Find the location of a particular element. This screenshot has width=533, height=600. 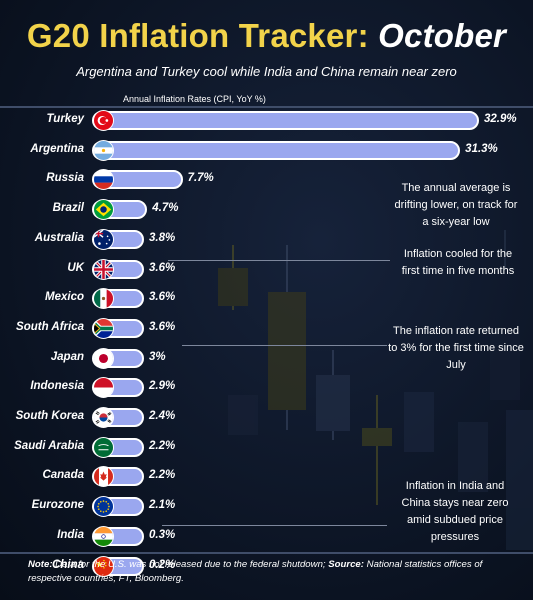

page-title: G20 Inflation Tracker: October is located at coordinates (266, 36).